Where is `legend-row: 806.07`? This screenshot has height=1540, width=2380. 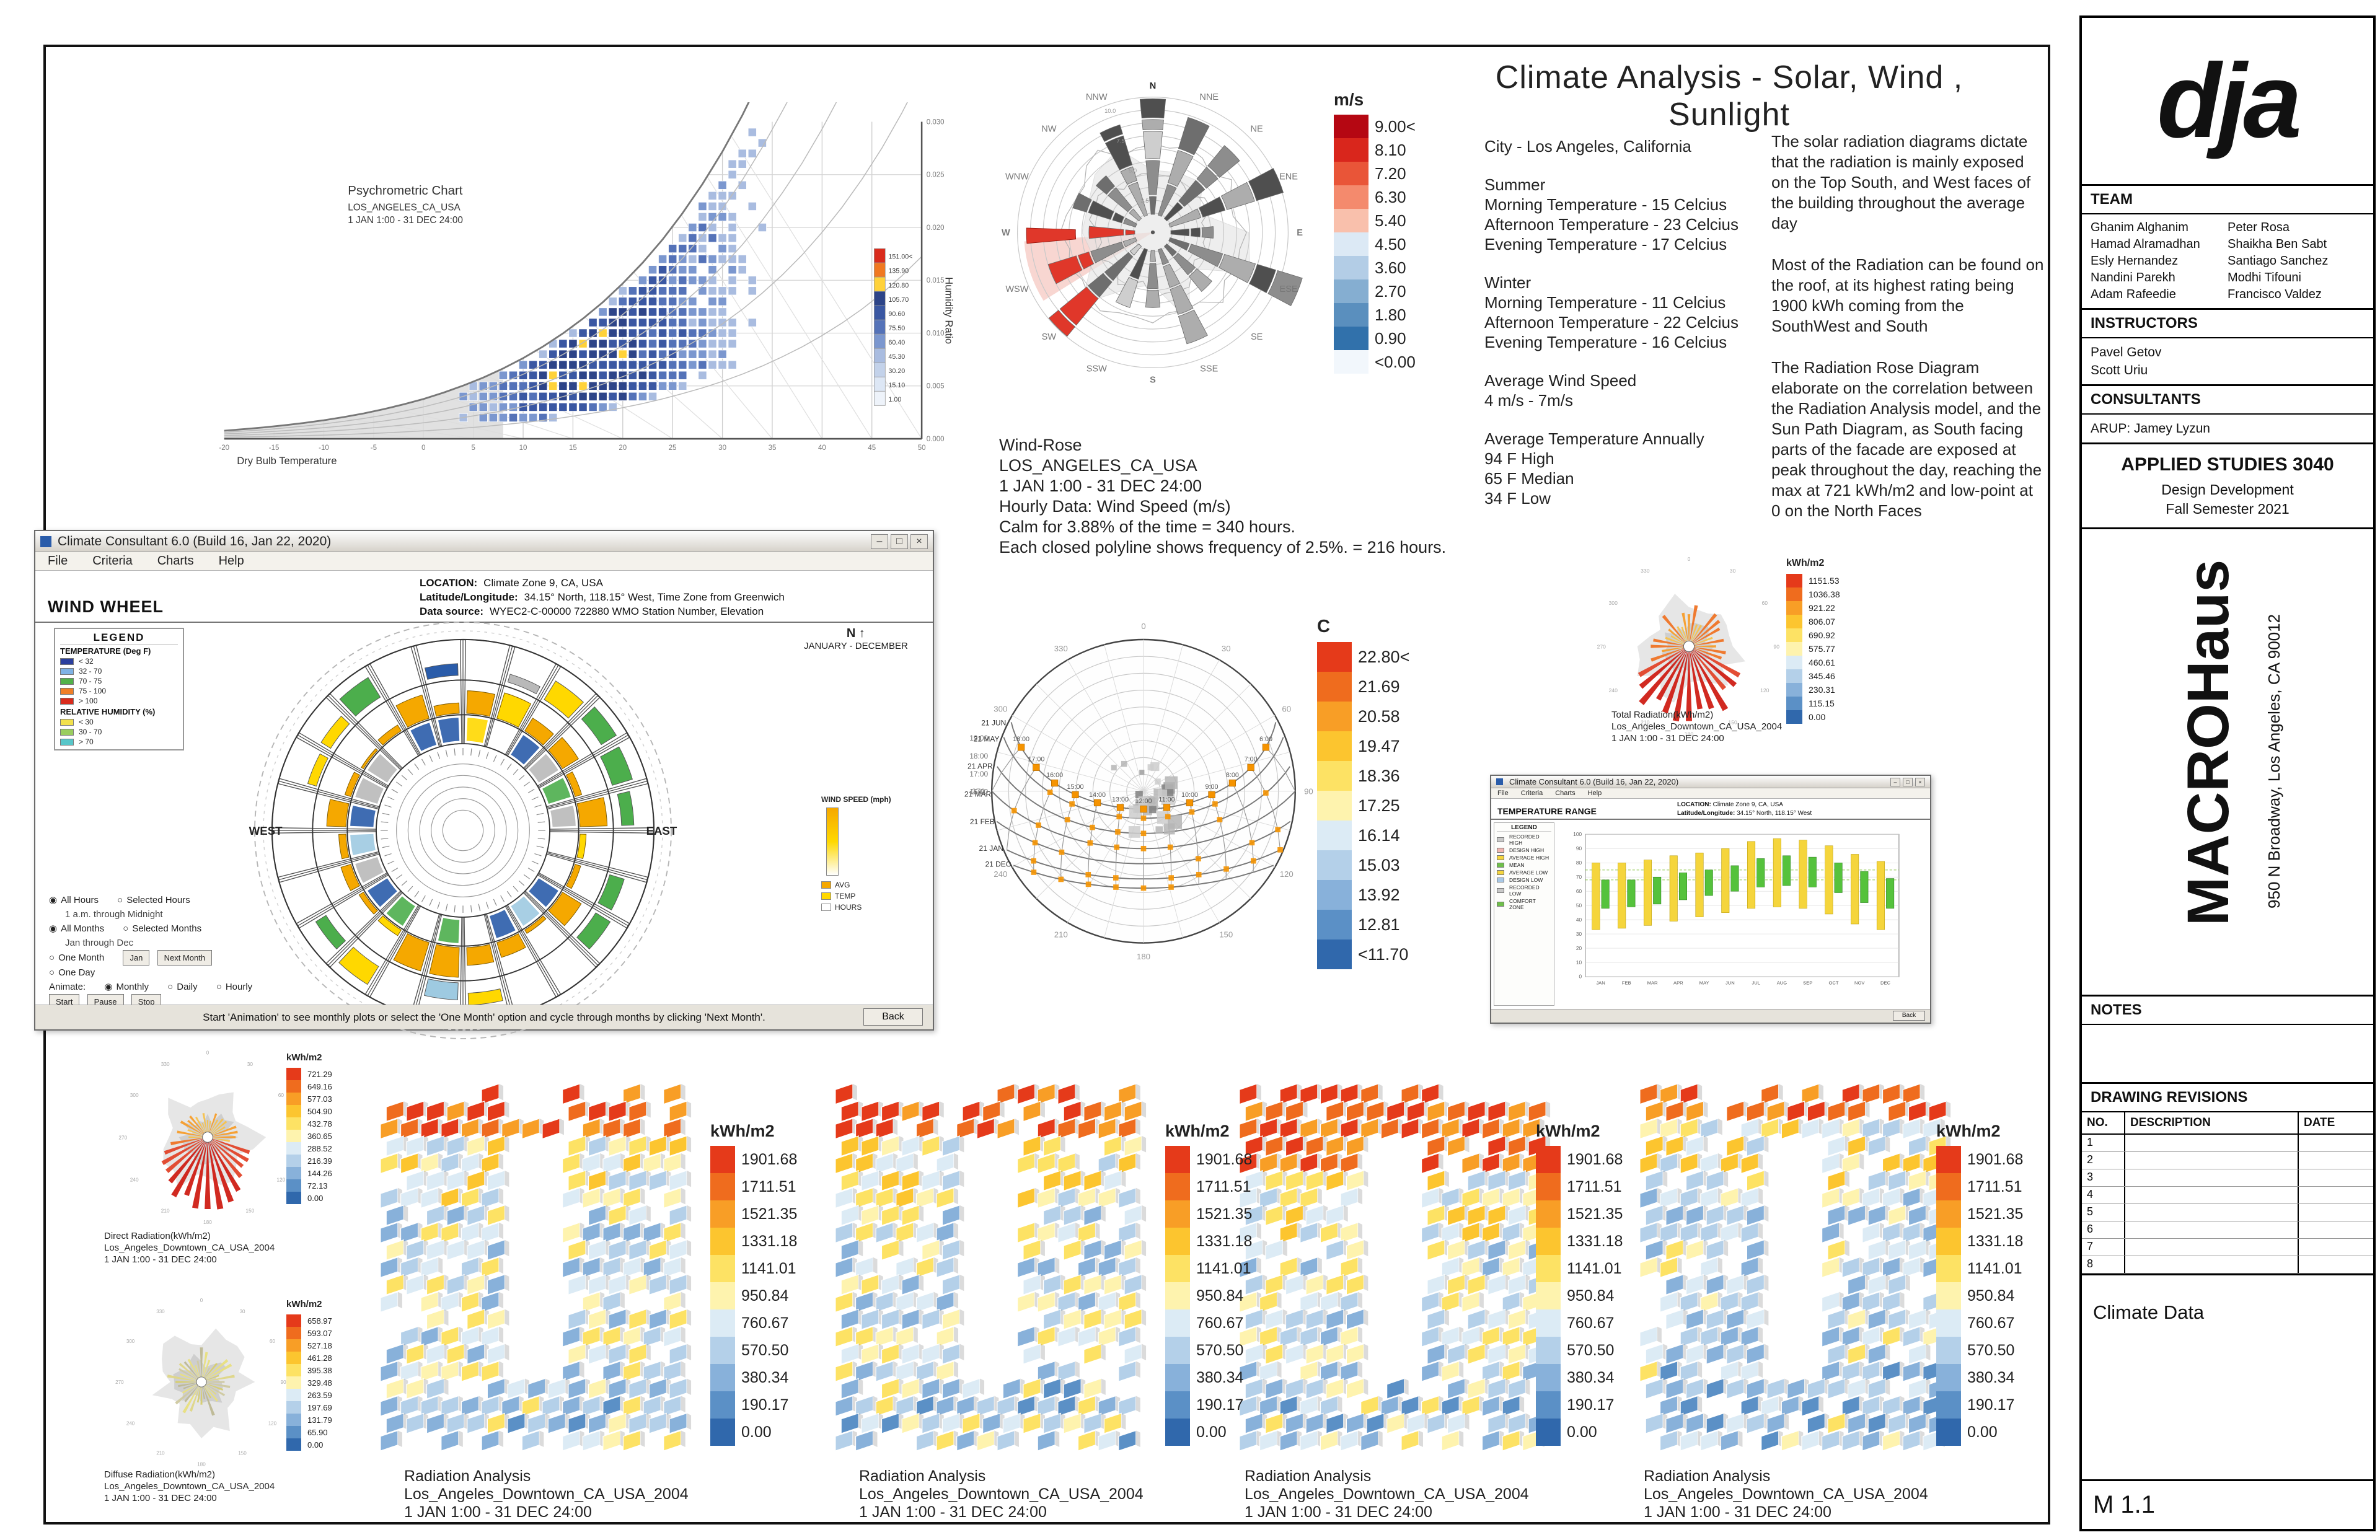 legend-row: 806.07 is located at coordinates (1813, 621).